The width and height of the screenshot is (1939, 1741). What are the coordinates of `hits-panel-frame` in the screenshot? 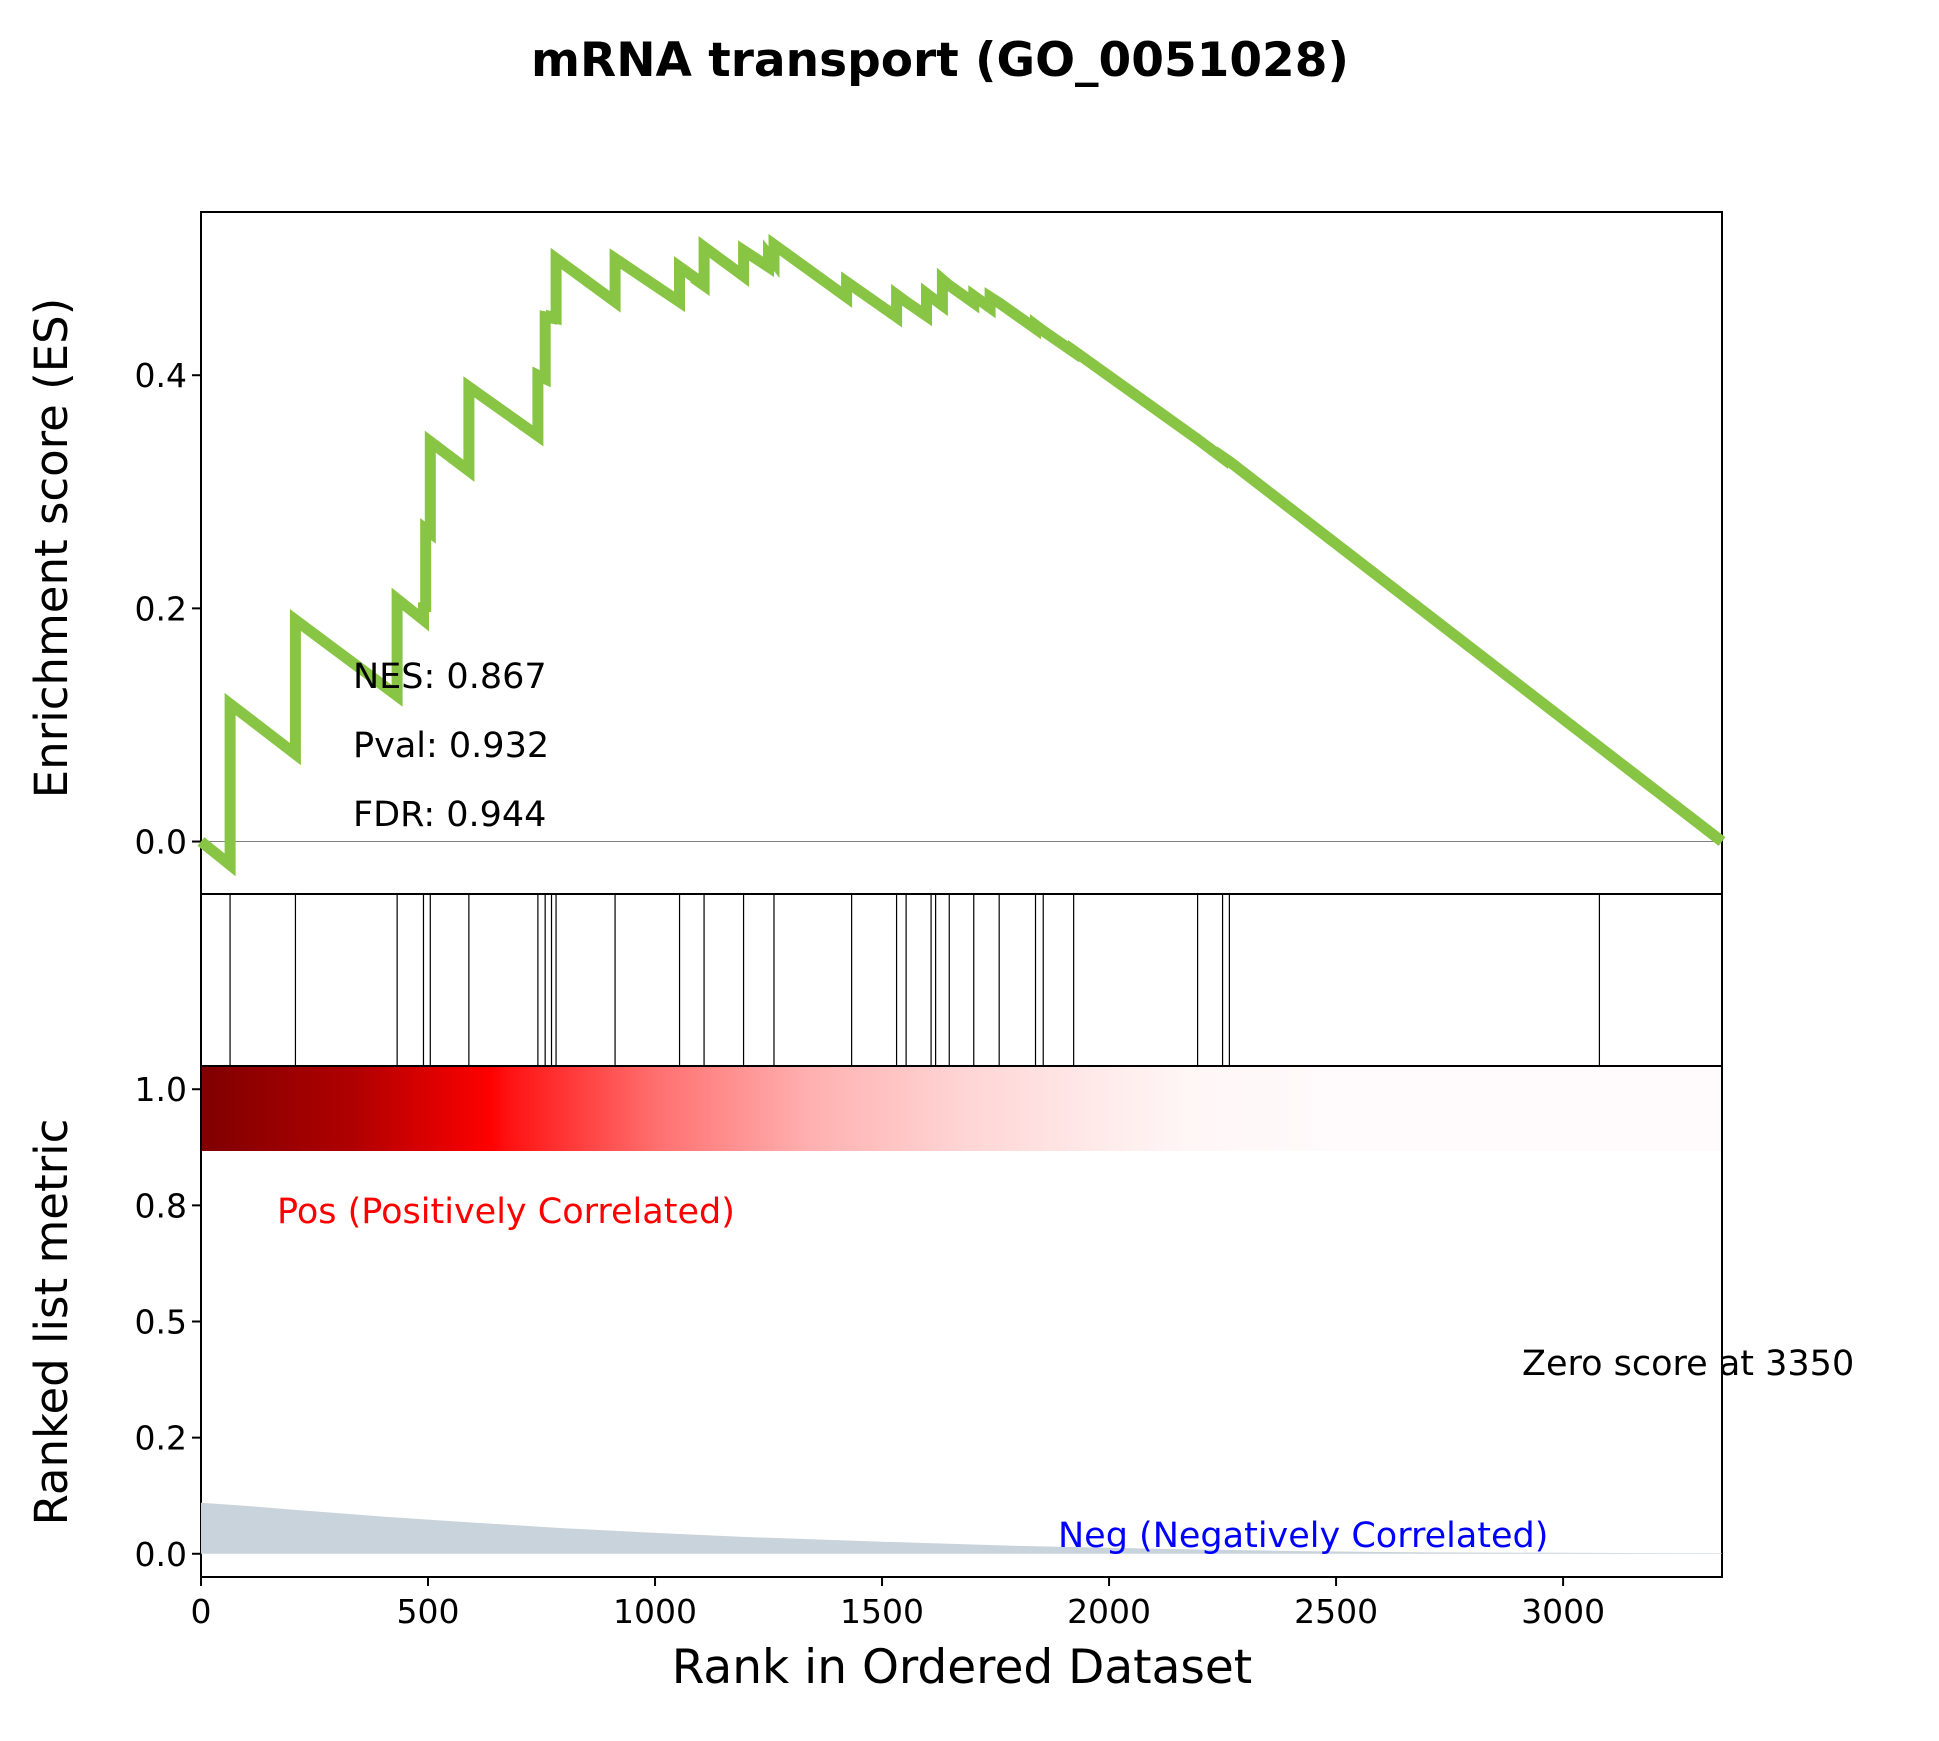 It's located at (961, 980).